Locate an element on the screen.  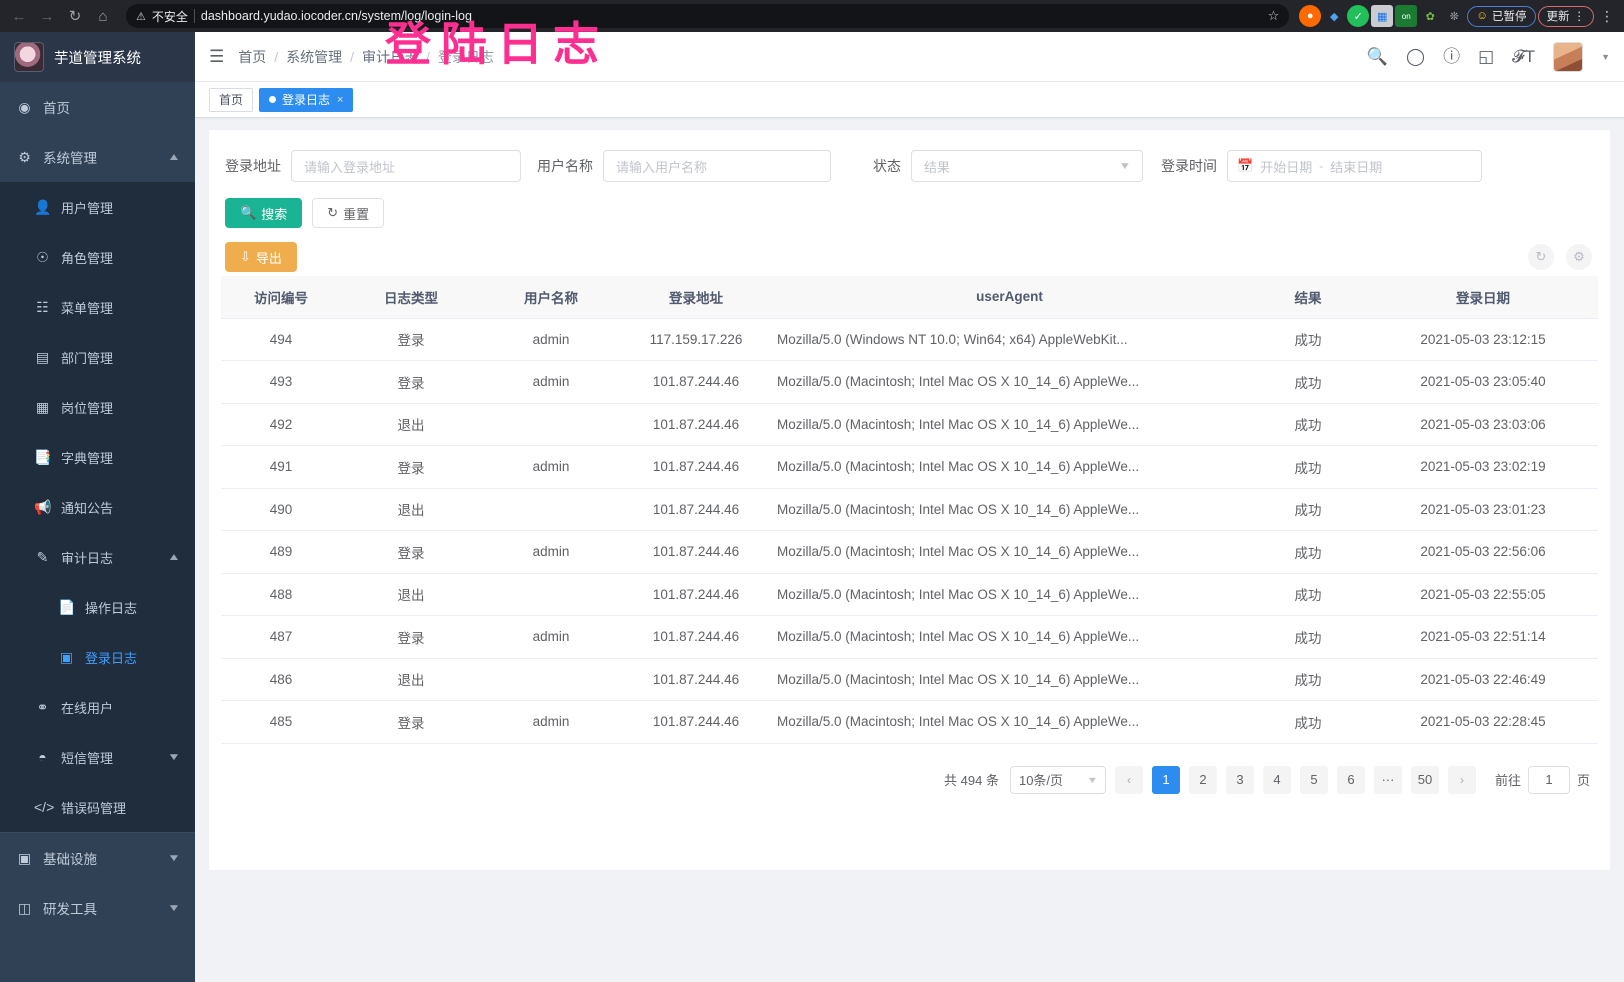
login-log-icon: ▣ is located at coordinates (66, 656).